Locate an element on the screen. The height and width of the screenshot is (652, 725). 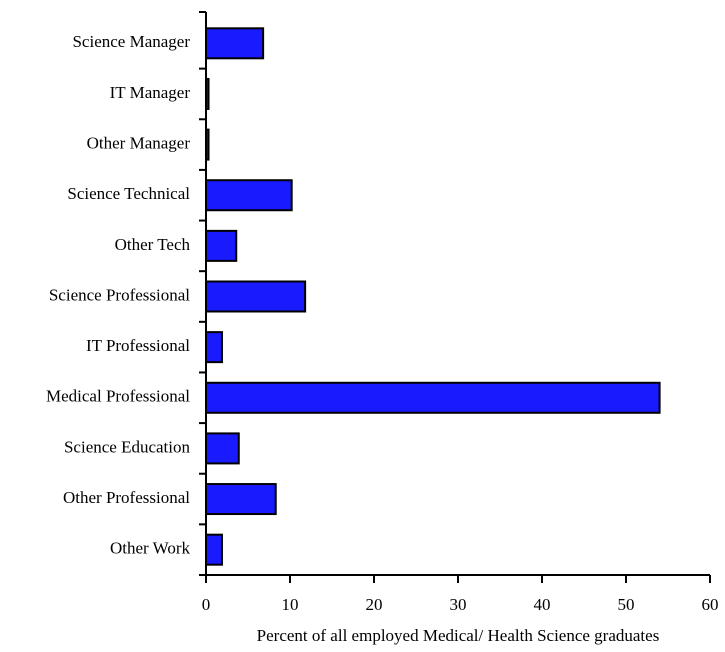
x-tick-label: 40 is located at coordinates (542, 604).